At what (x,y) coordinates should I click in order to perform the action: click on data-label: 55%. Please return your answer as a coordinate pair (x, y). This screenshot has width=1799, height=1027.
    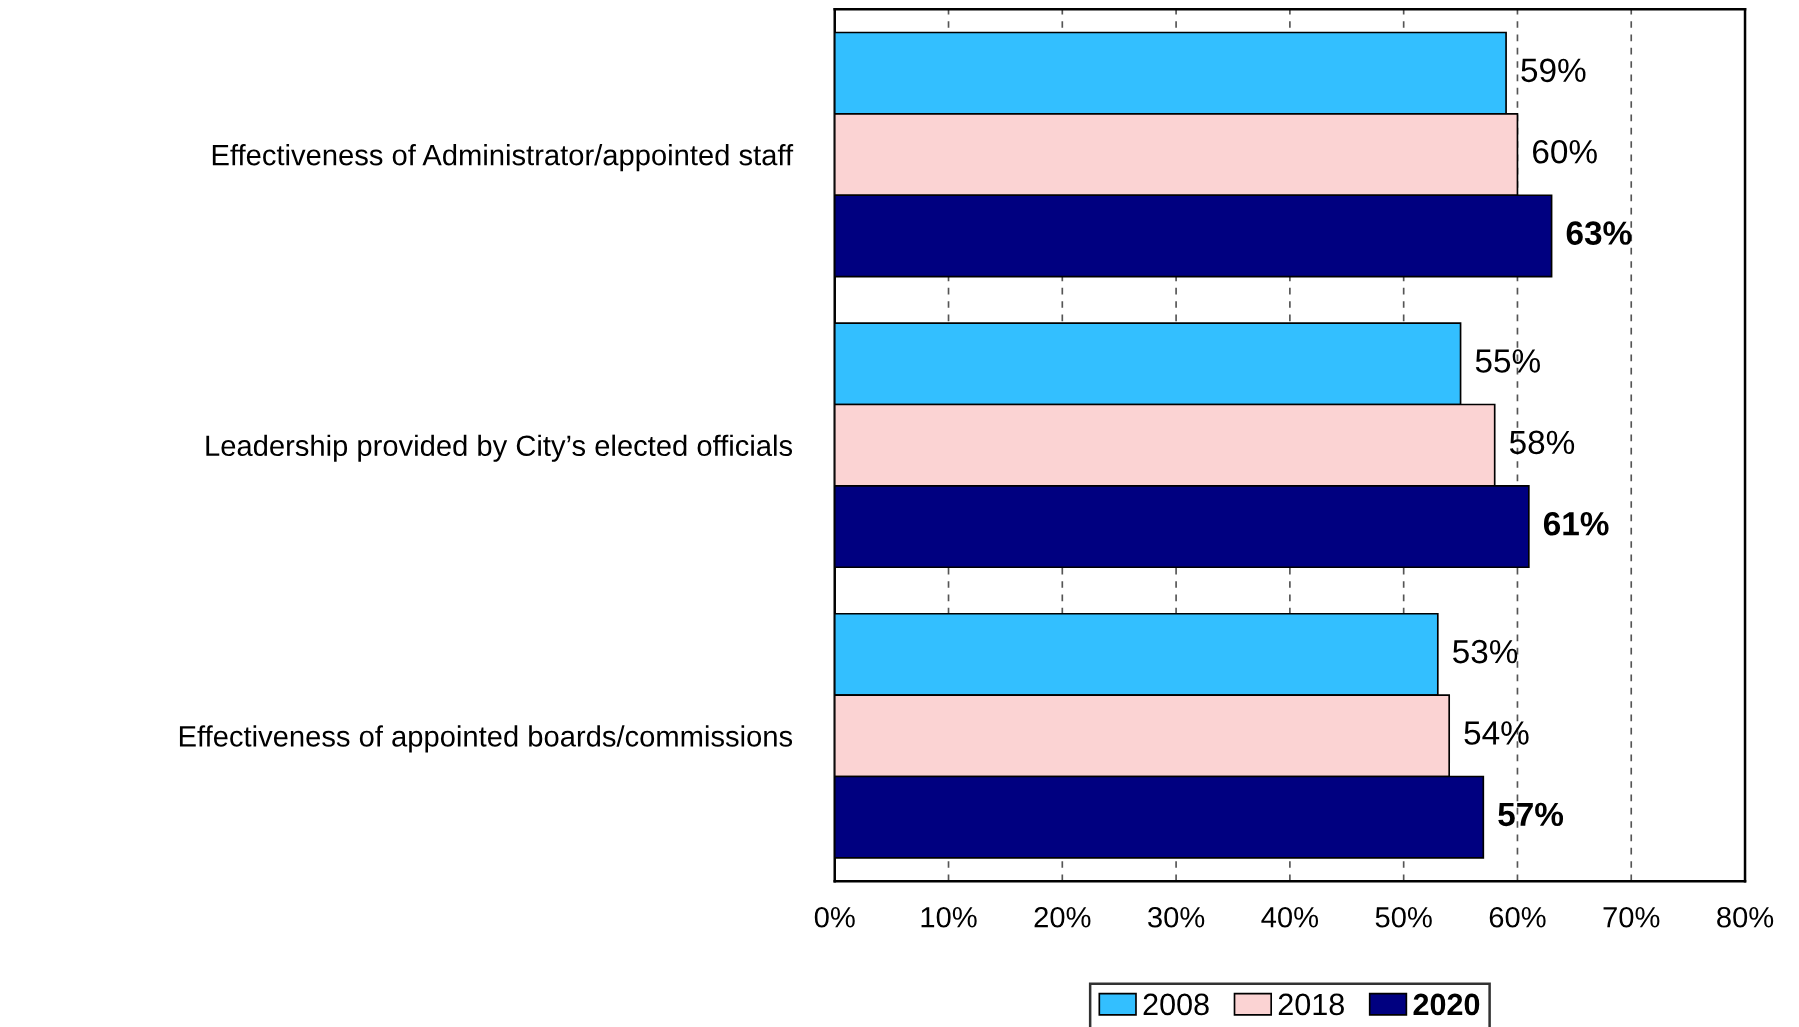
    Looking at the image, I should click on (1507, 361).